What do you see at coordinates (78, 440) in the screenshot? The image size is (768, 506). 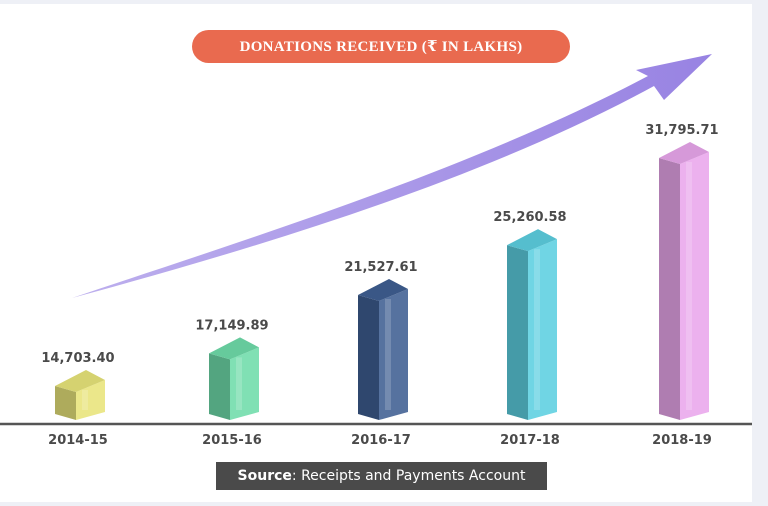 I see `category-label: 2014-15` at bounding box center [78, 440].